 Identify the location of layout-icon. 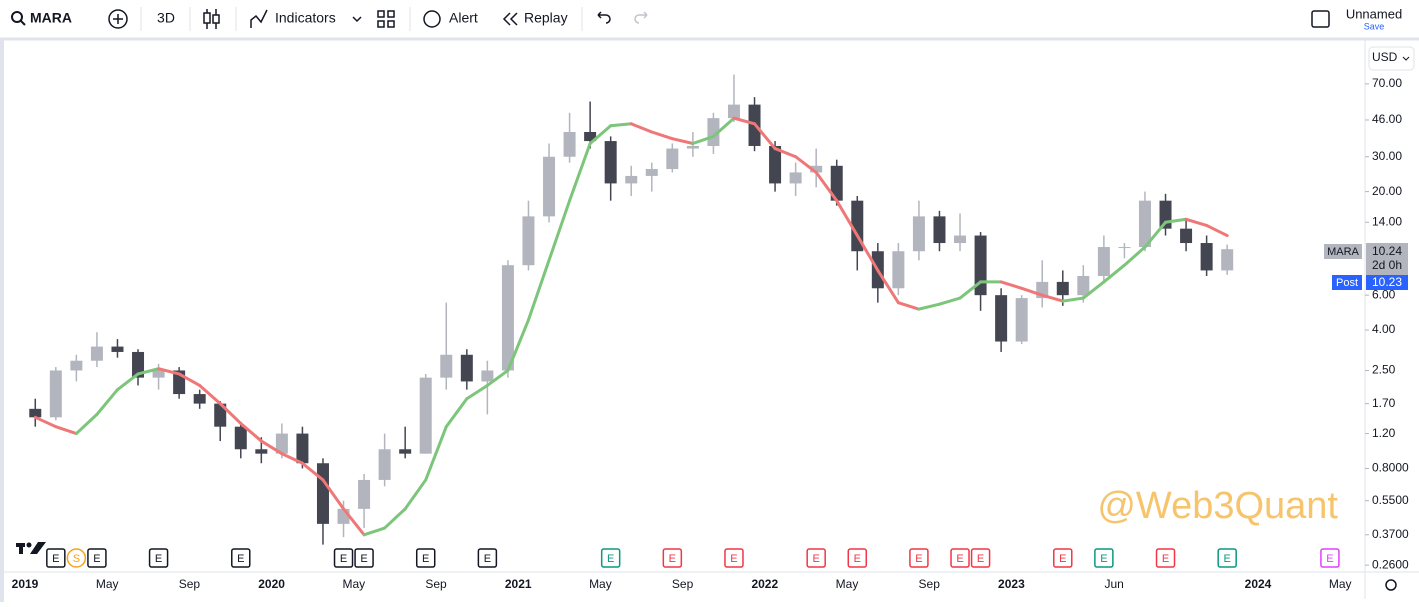
(386, 19).